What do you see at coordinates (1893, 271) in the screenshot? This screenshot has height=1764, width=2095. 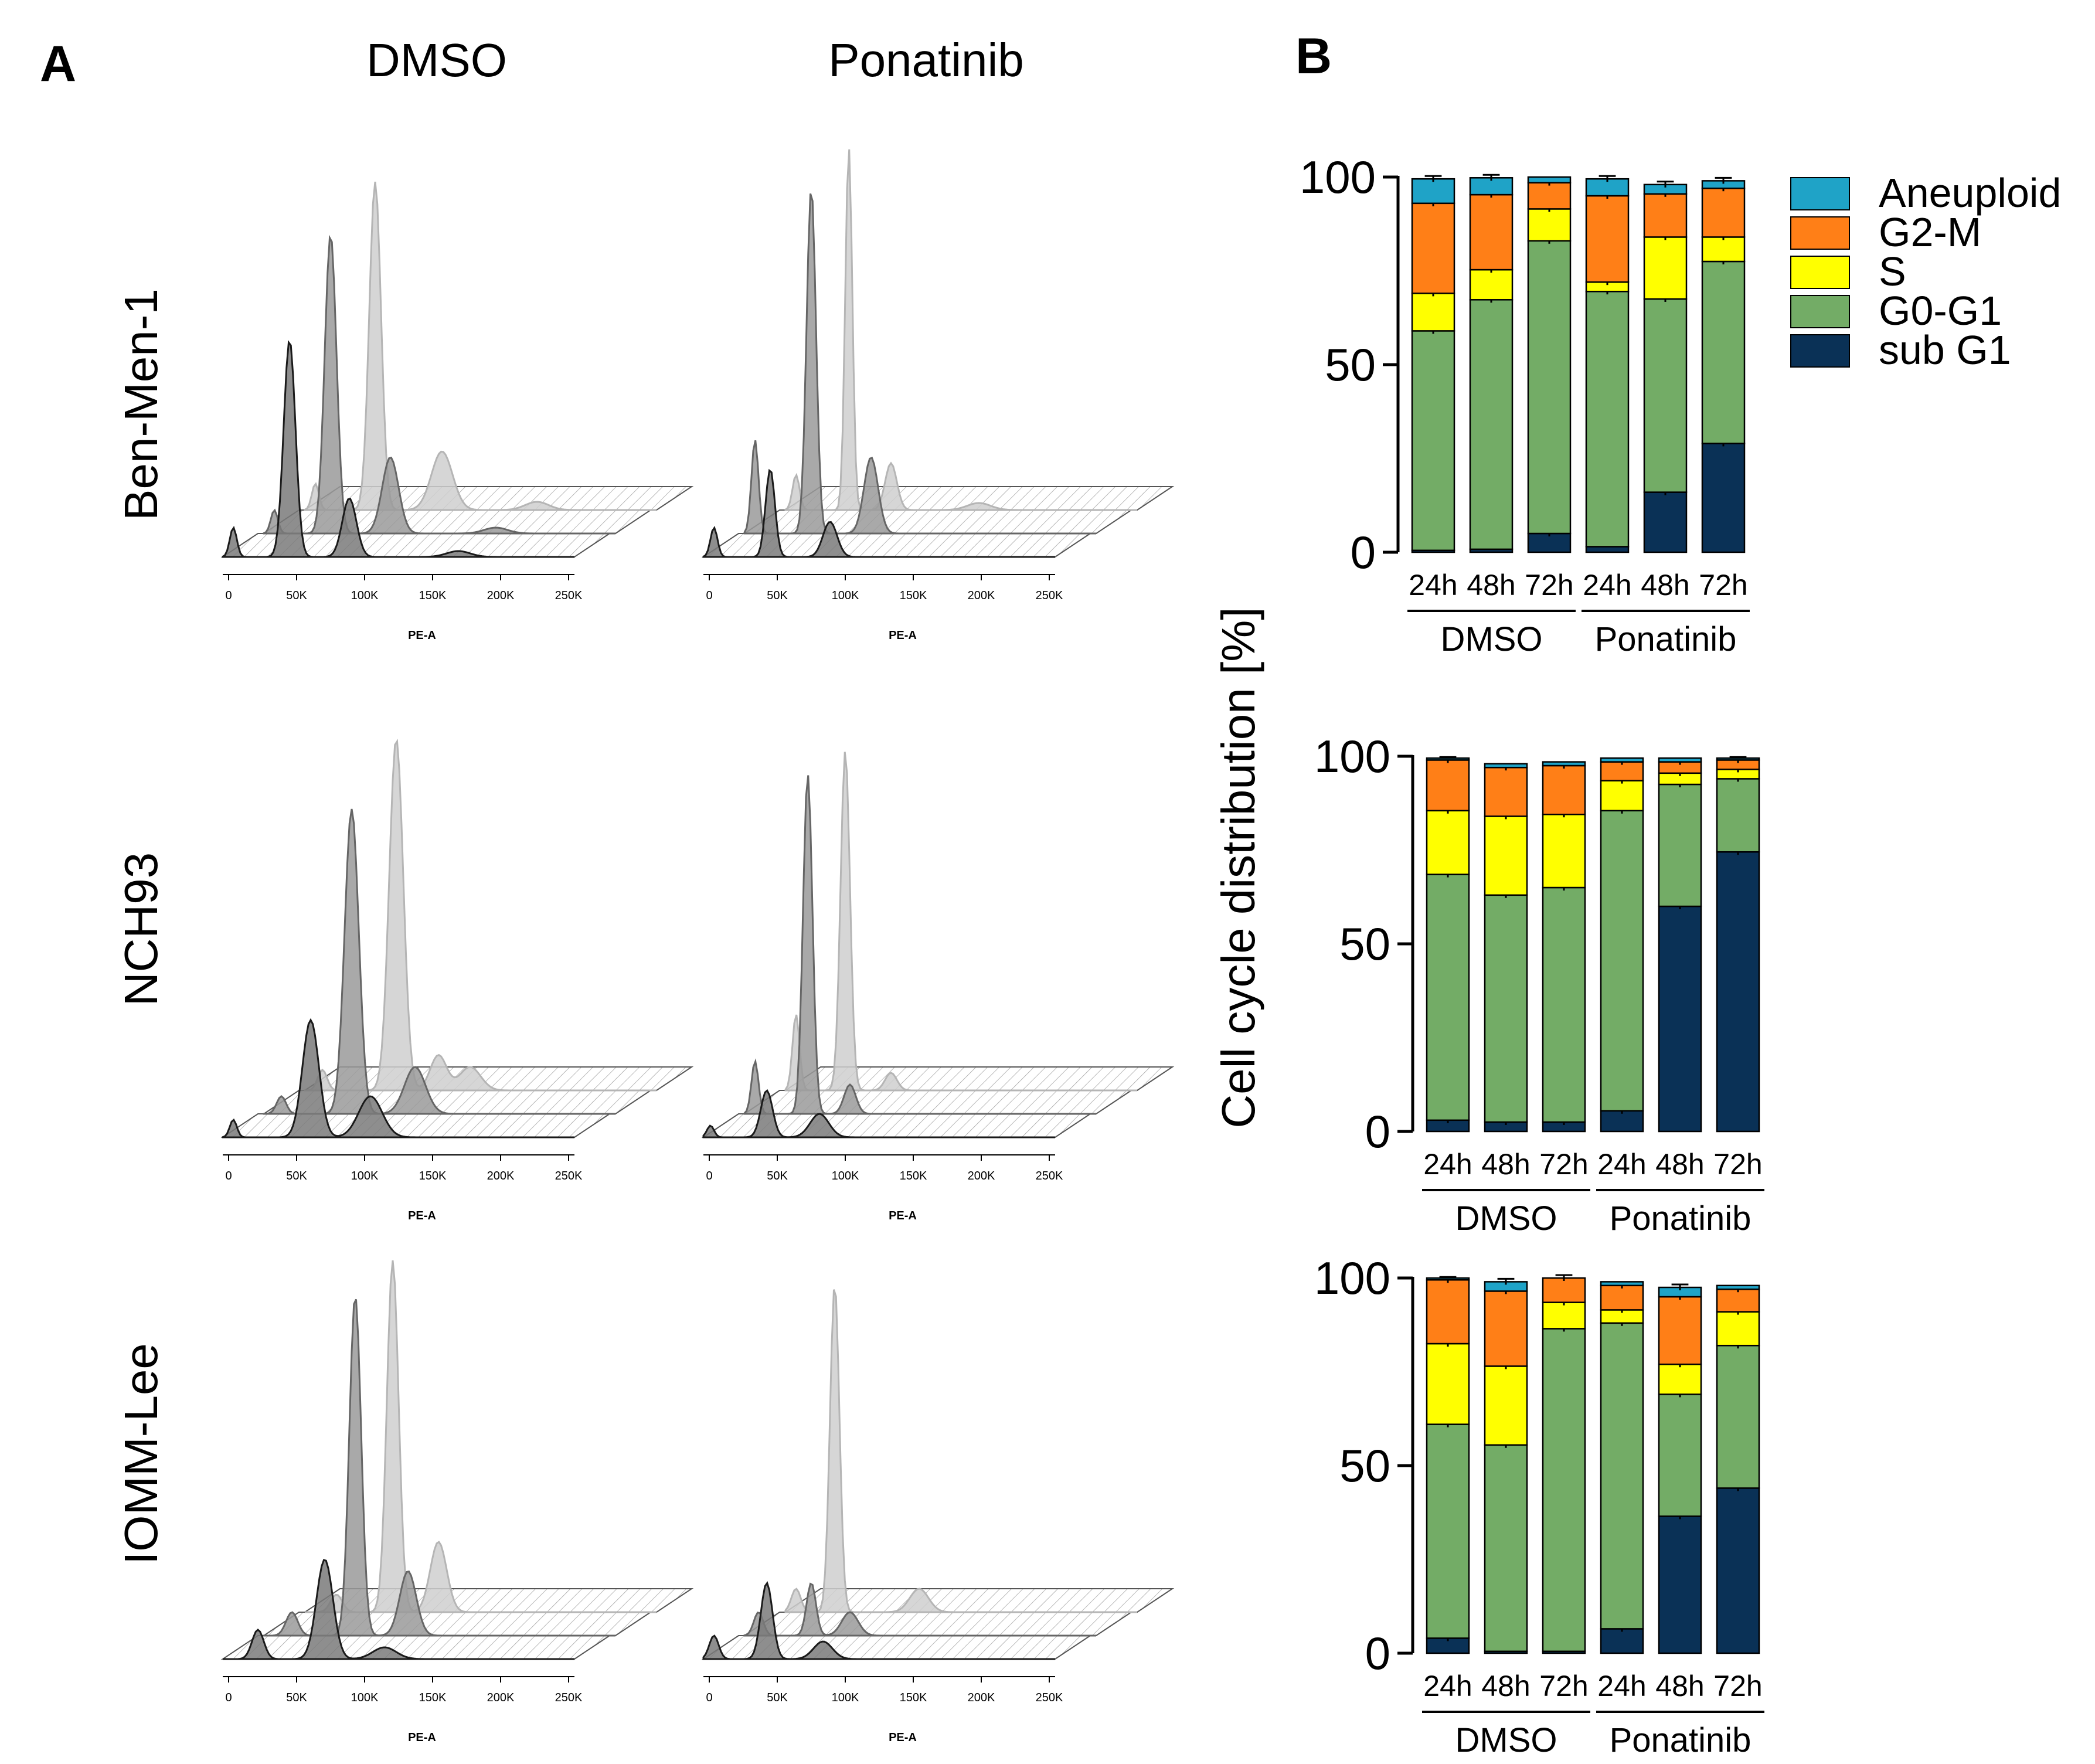 I see `legend-label: S` at bounding box center [1893, 271].